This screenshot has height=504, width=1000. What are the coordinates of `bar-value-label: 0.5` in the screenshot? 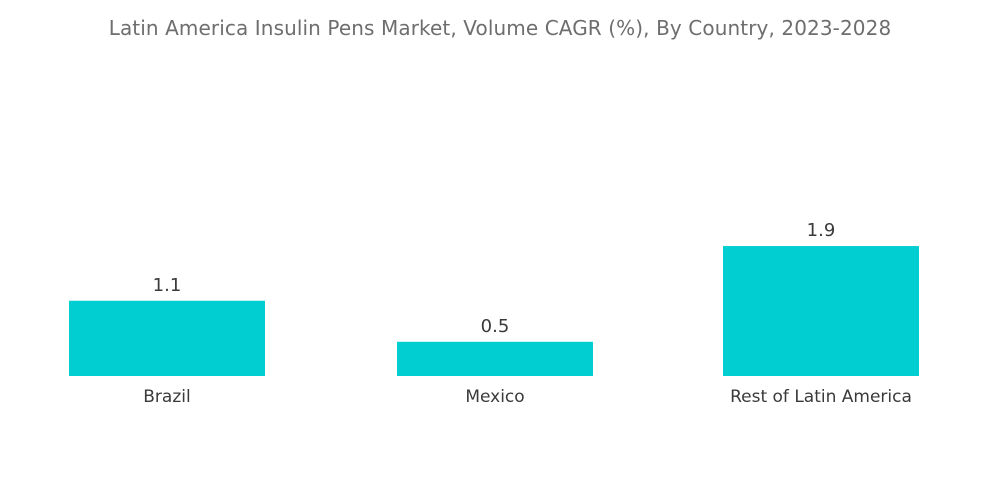 It's located at (495, 326).